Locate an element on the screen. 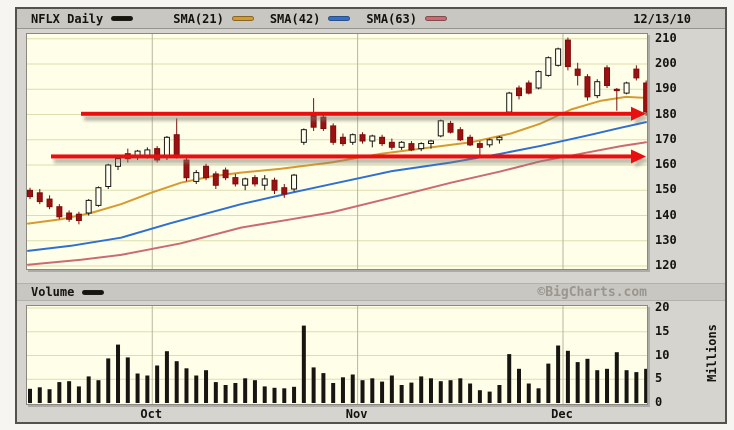  symbol-group: NFLX Daily is located at coordinates (82, 18).